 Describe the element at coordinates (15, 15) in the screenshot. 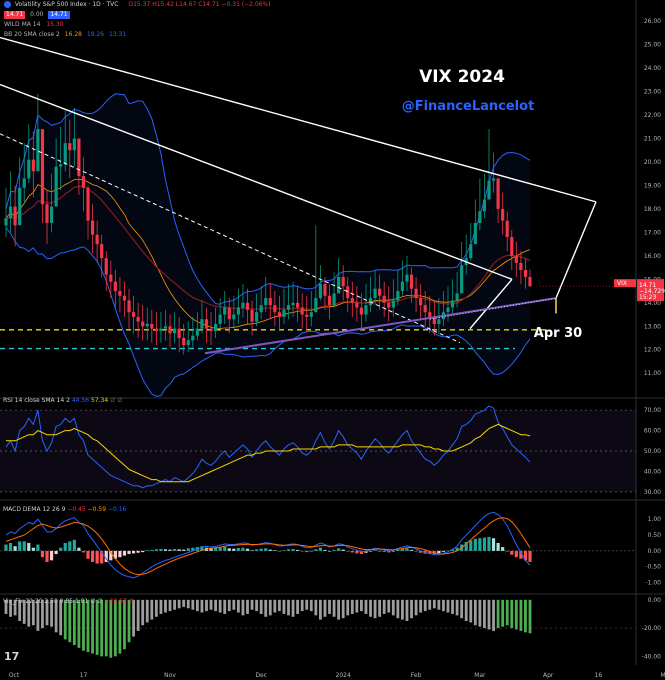

I see `sell-button: 14.71` at that location.